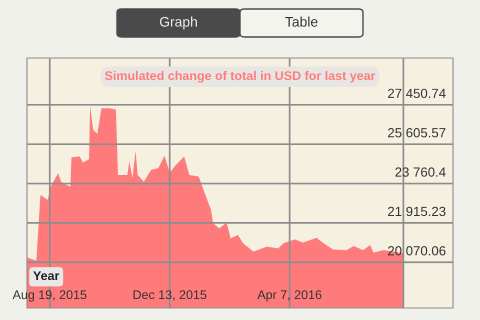 The width and height of the screenshot is (480, 320). I want to click on text: Graph, so click(178, 23).